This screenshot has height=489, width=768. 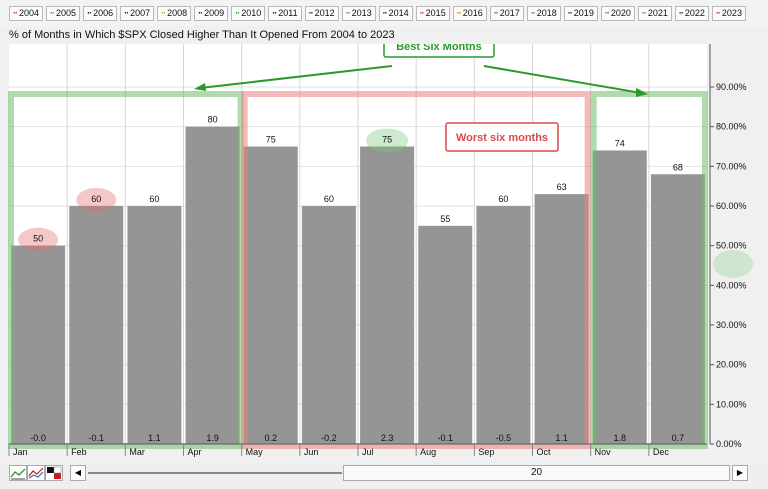 I want to click on highlight-green-axis, so click(x=733, y=264).